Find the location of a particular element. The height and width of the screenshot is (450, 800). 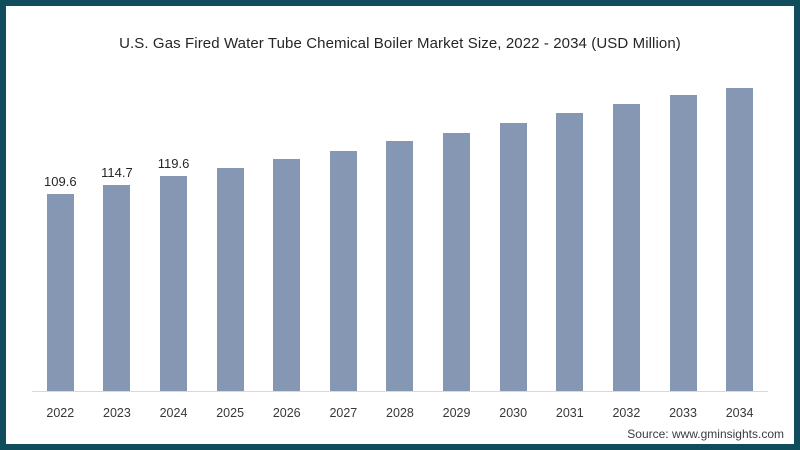

x-axis-label-2023: 2023 is located at coordinates (117, 413).